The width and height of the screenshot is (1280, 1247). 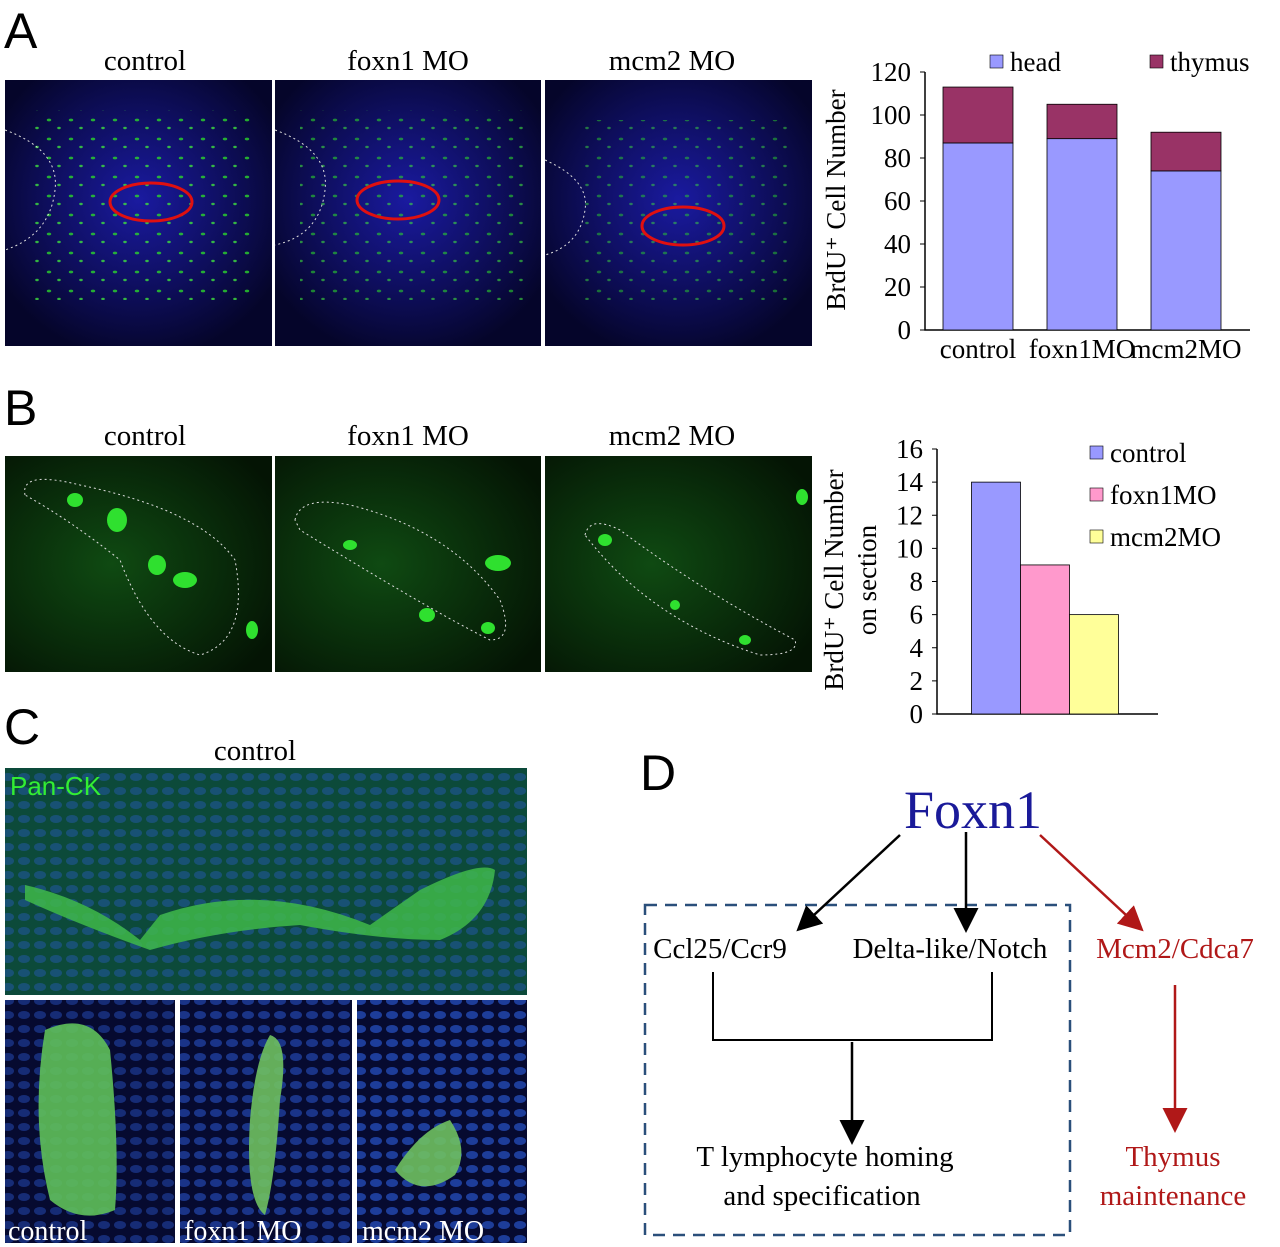 What do you see at coordinates (1165, 537) in the screenshot?
I see `legend-label: mcm2MO` at bounding box center [1165, 537].